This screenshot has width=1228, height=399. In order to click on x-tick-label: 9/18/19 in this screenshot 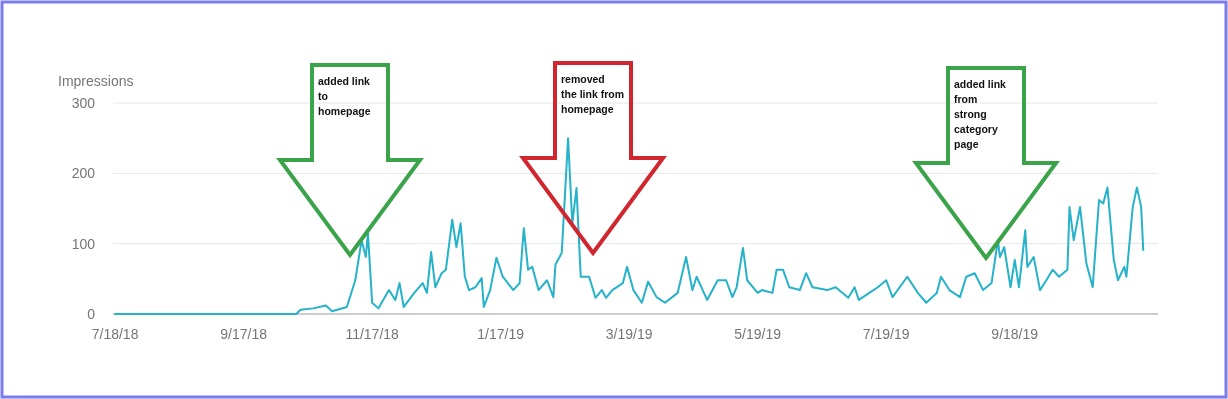, I will do `click(1015, 334)`.